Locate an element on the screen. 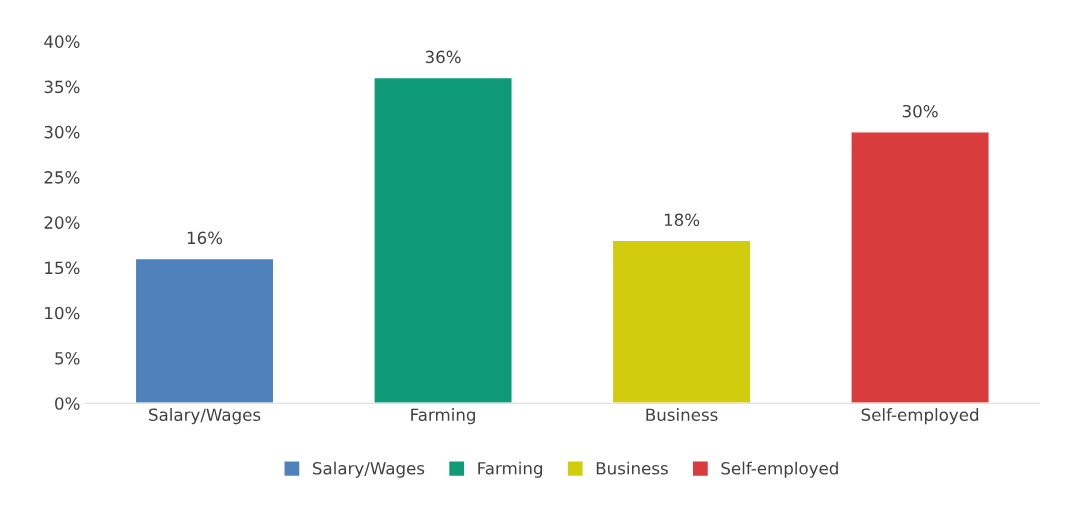 This screenshot has height=517, width=1066. x-tick-label: Salary/Wages is located at coordinates (205, 416).